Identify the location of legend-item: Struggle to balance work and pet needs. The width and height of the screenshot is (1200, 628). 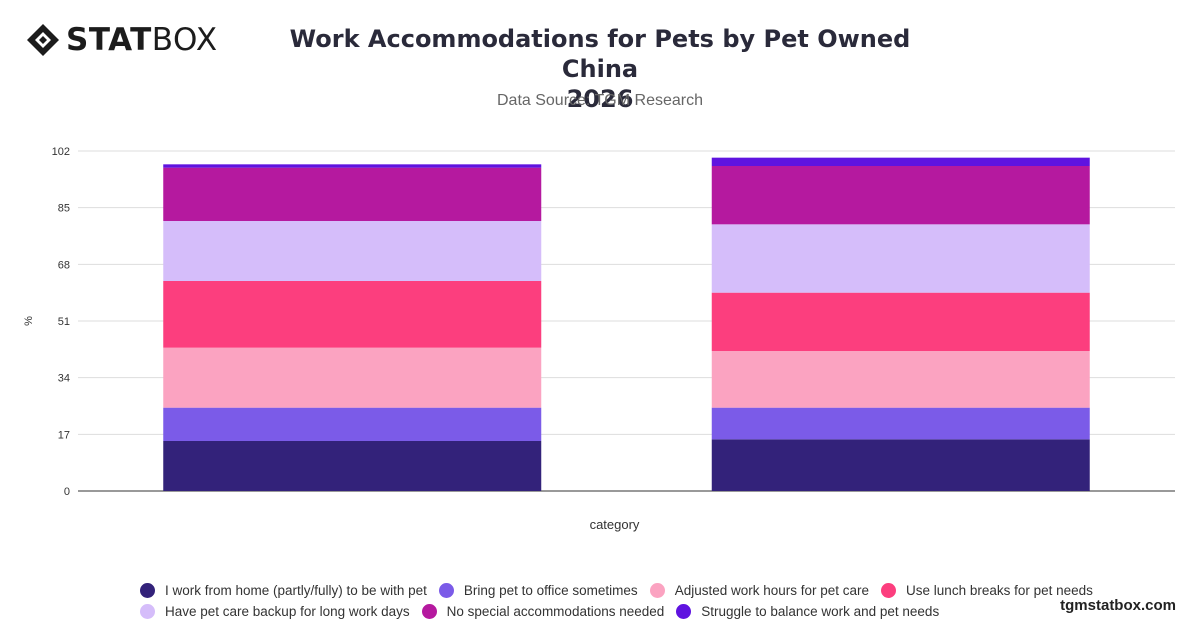
(807, 611).